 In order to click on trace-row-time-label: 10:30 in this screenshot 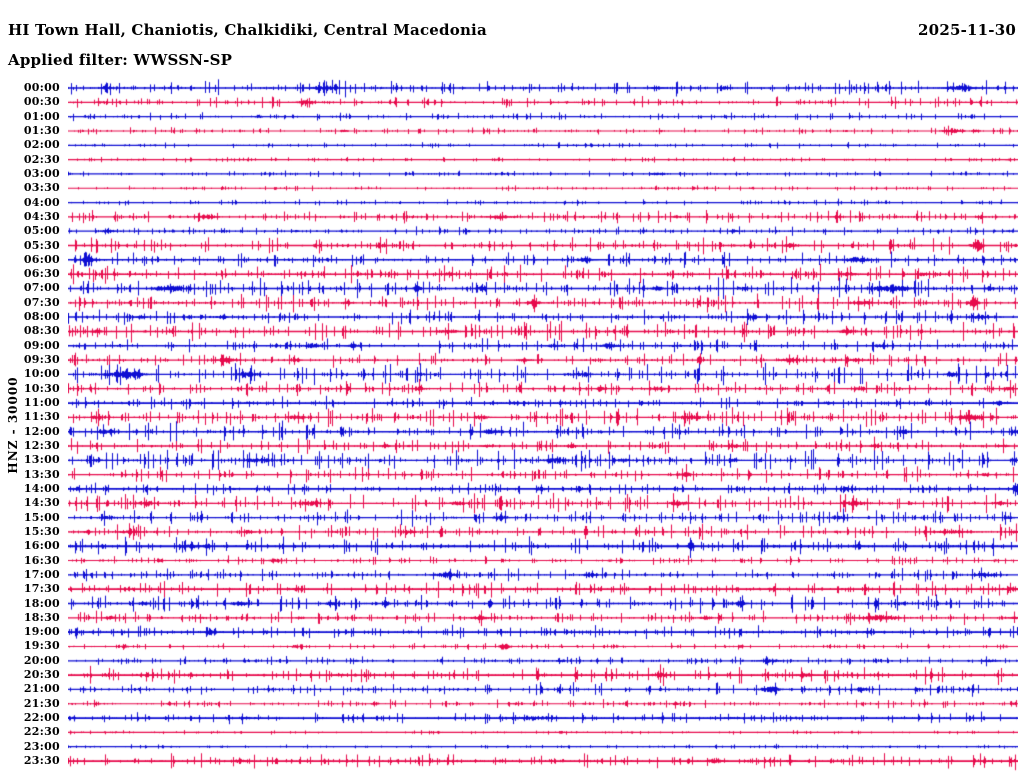, I will do `click(41, 388)`.